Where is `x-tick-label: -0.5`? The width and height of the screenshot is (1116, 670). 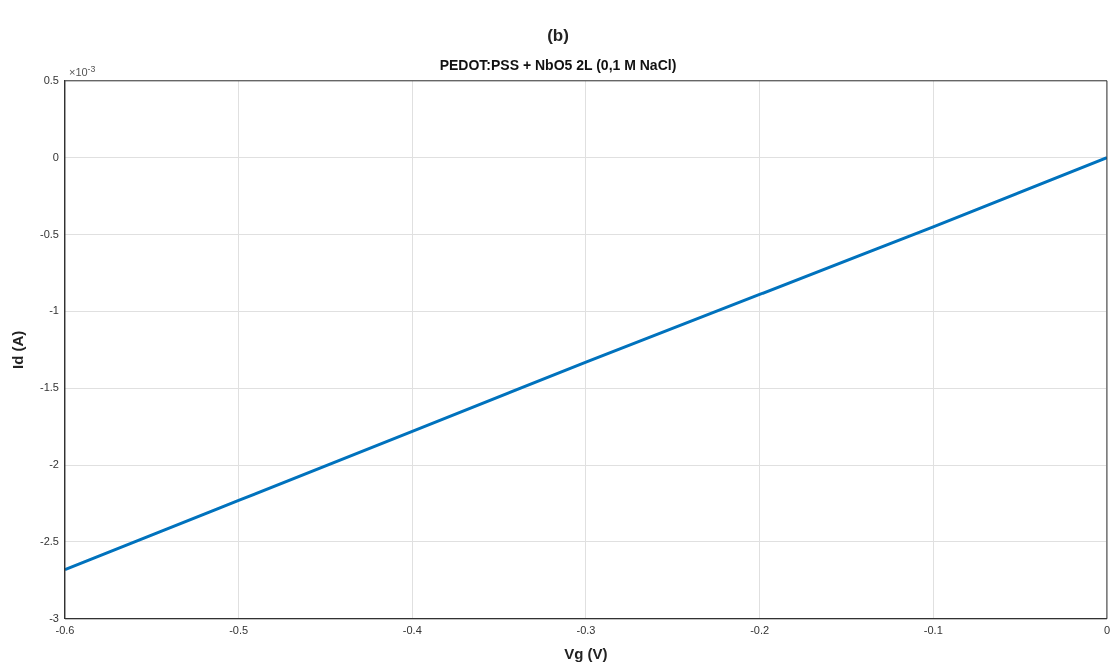
x-tick-label: -0.5 is located at coordinates (239, 630).